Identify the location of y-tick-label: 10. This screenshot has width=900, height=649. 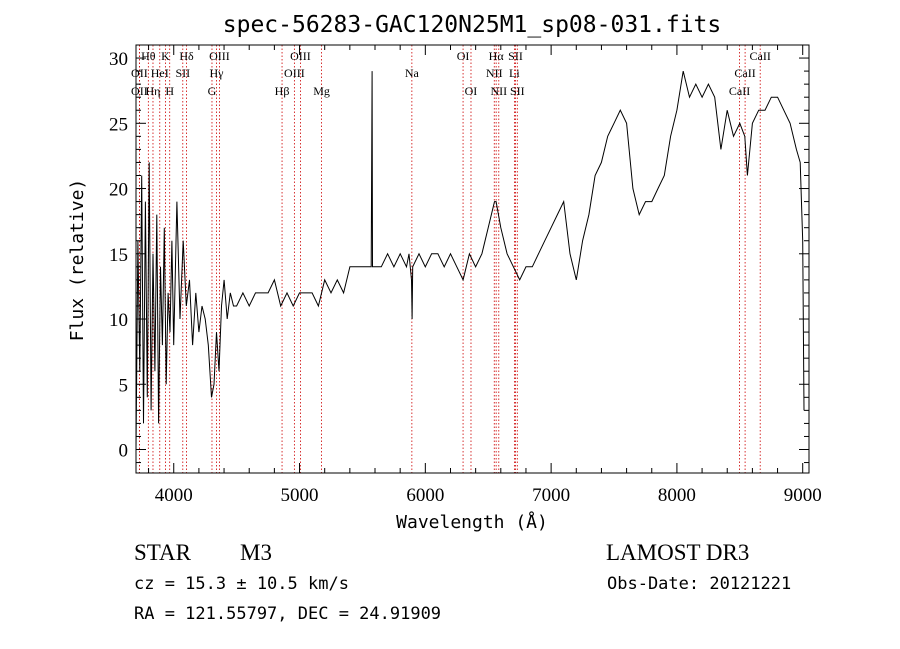
(118, 320).